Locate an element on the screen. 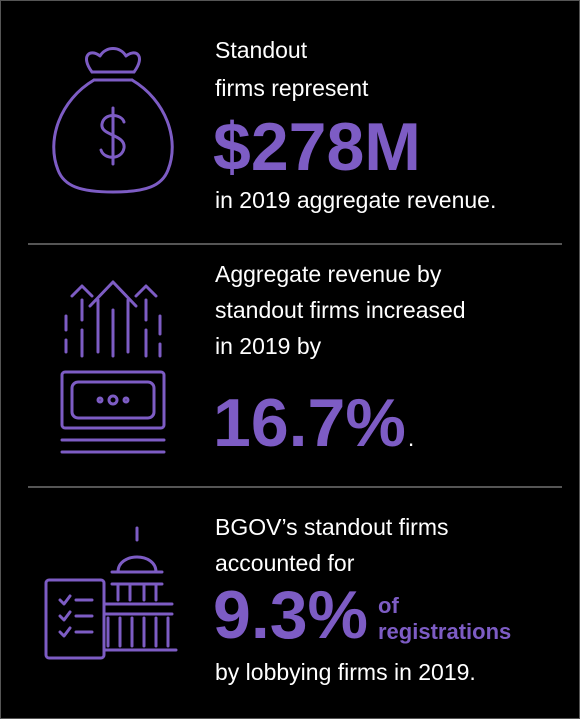 The width and height of the screenshot is (580, 719). figure: 16.7% is located at coordinates (309, 423).